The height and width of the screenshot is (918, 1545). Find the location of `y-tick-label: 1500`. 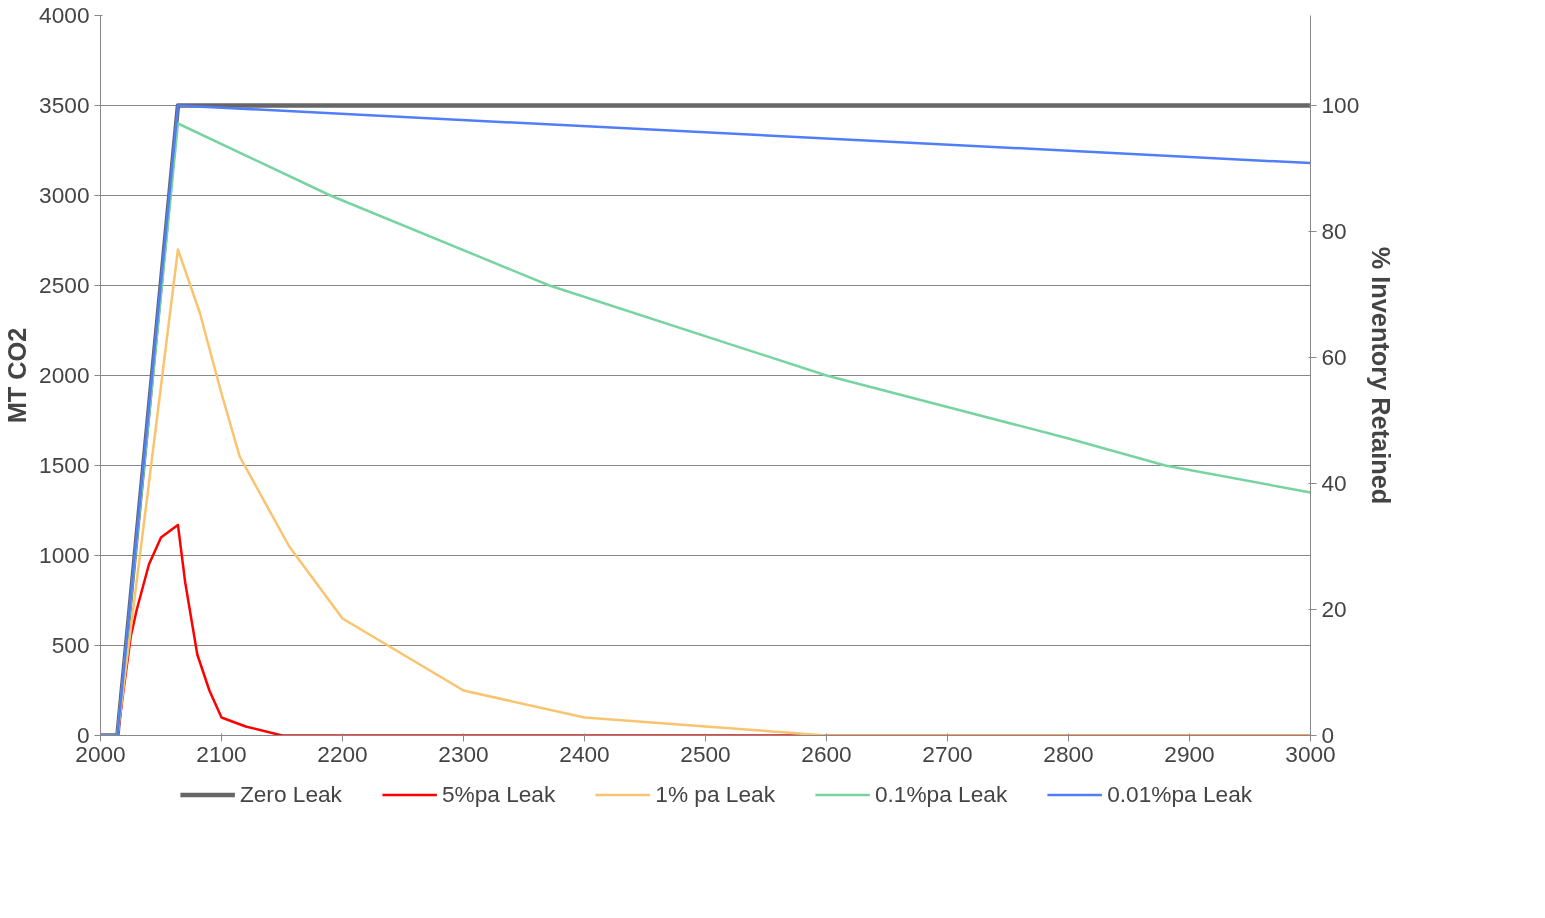

y-tick-label: 1500 is located at coordinates (64, 465).